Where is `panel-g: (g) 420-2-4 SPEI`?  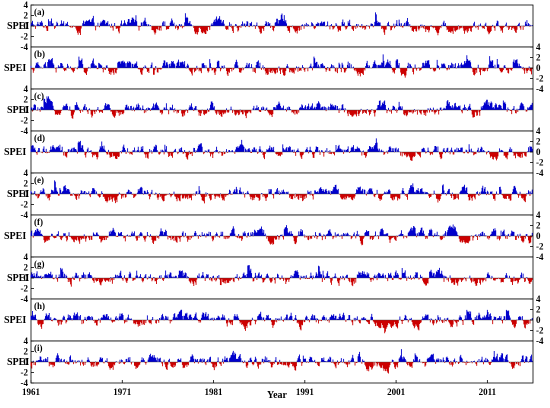
panel-g: (g) 420-2-4 SPEI is located at coordinates (270, 278).